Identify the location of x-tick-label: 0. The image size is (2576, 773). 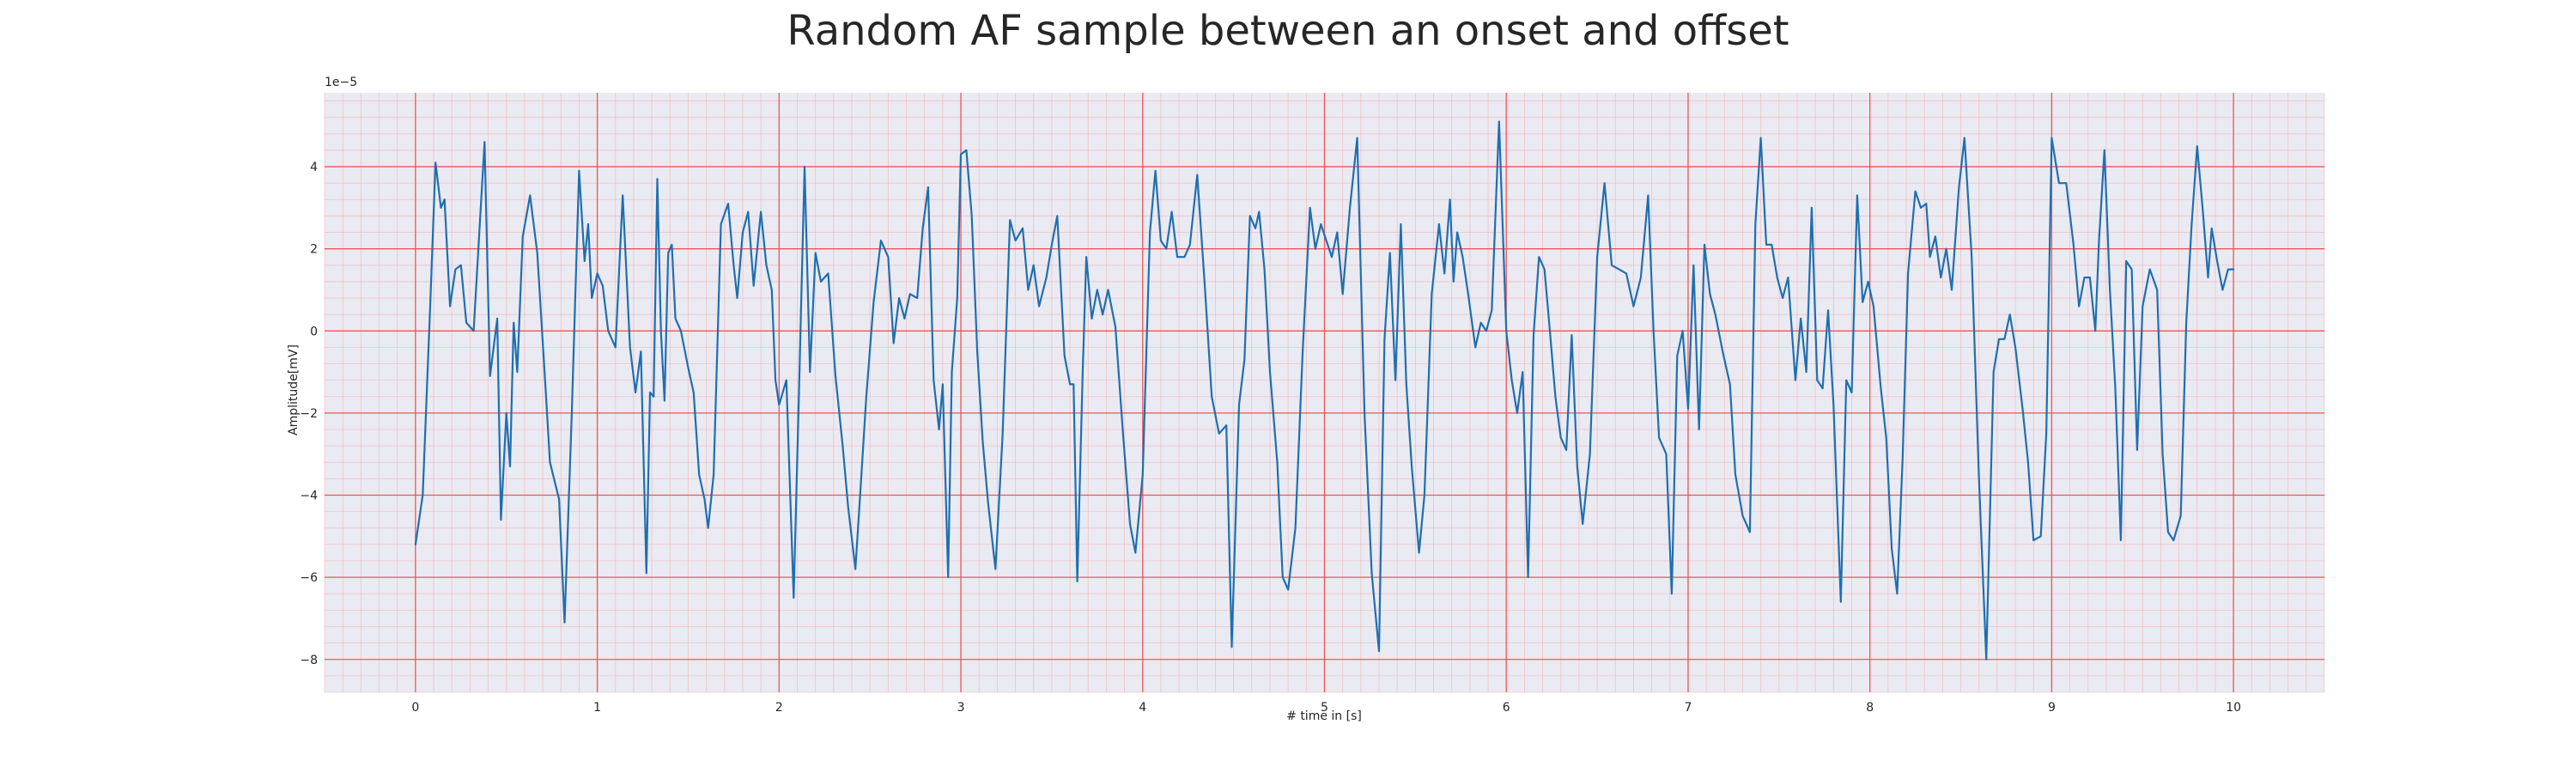
(415, 708).